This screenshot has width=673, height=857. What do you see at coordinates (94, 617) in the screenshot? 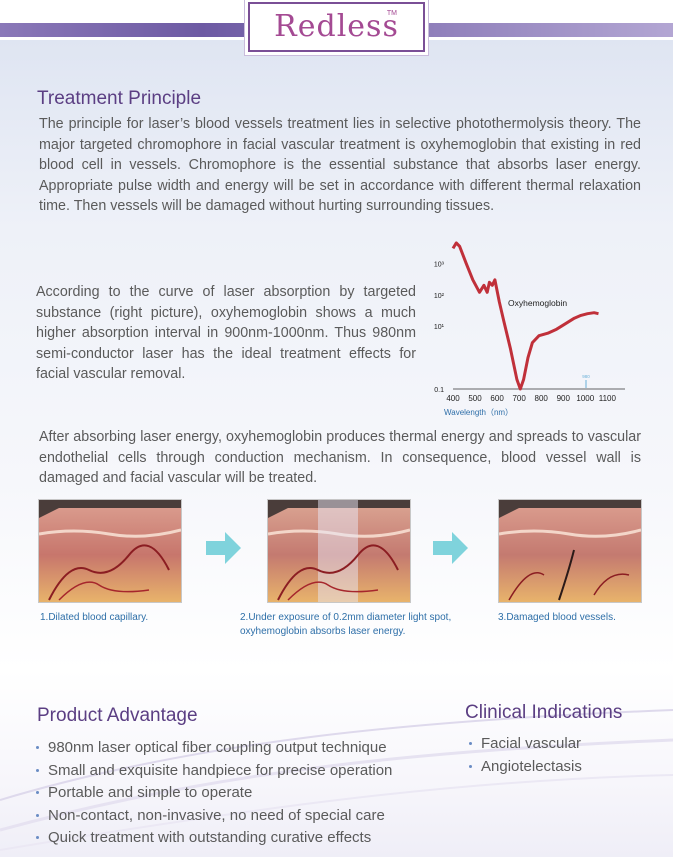
I see `step-caption-1: 1.Dilated blood capillary.` at bounding box center [94, 617].